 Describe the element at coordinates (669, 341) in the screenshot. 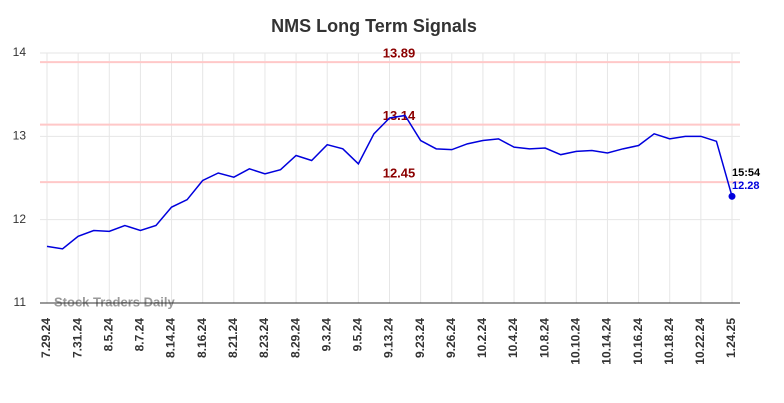

I see `x-tick-label: 10.18.24` at that location.